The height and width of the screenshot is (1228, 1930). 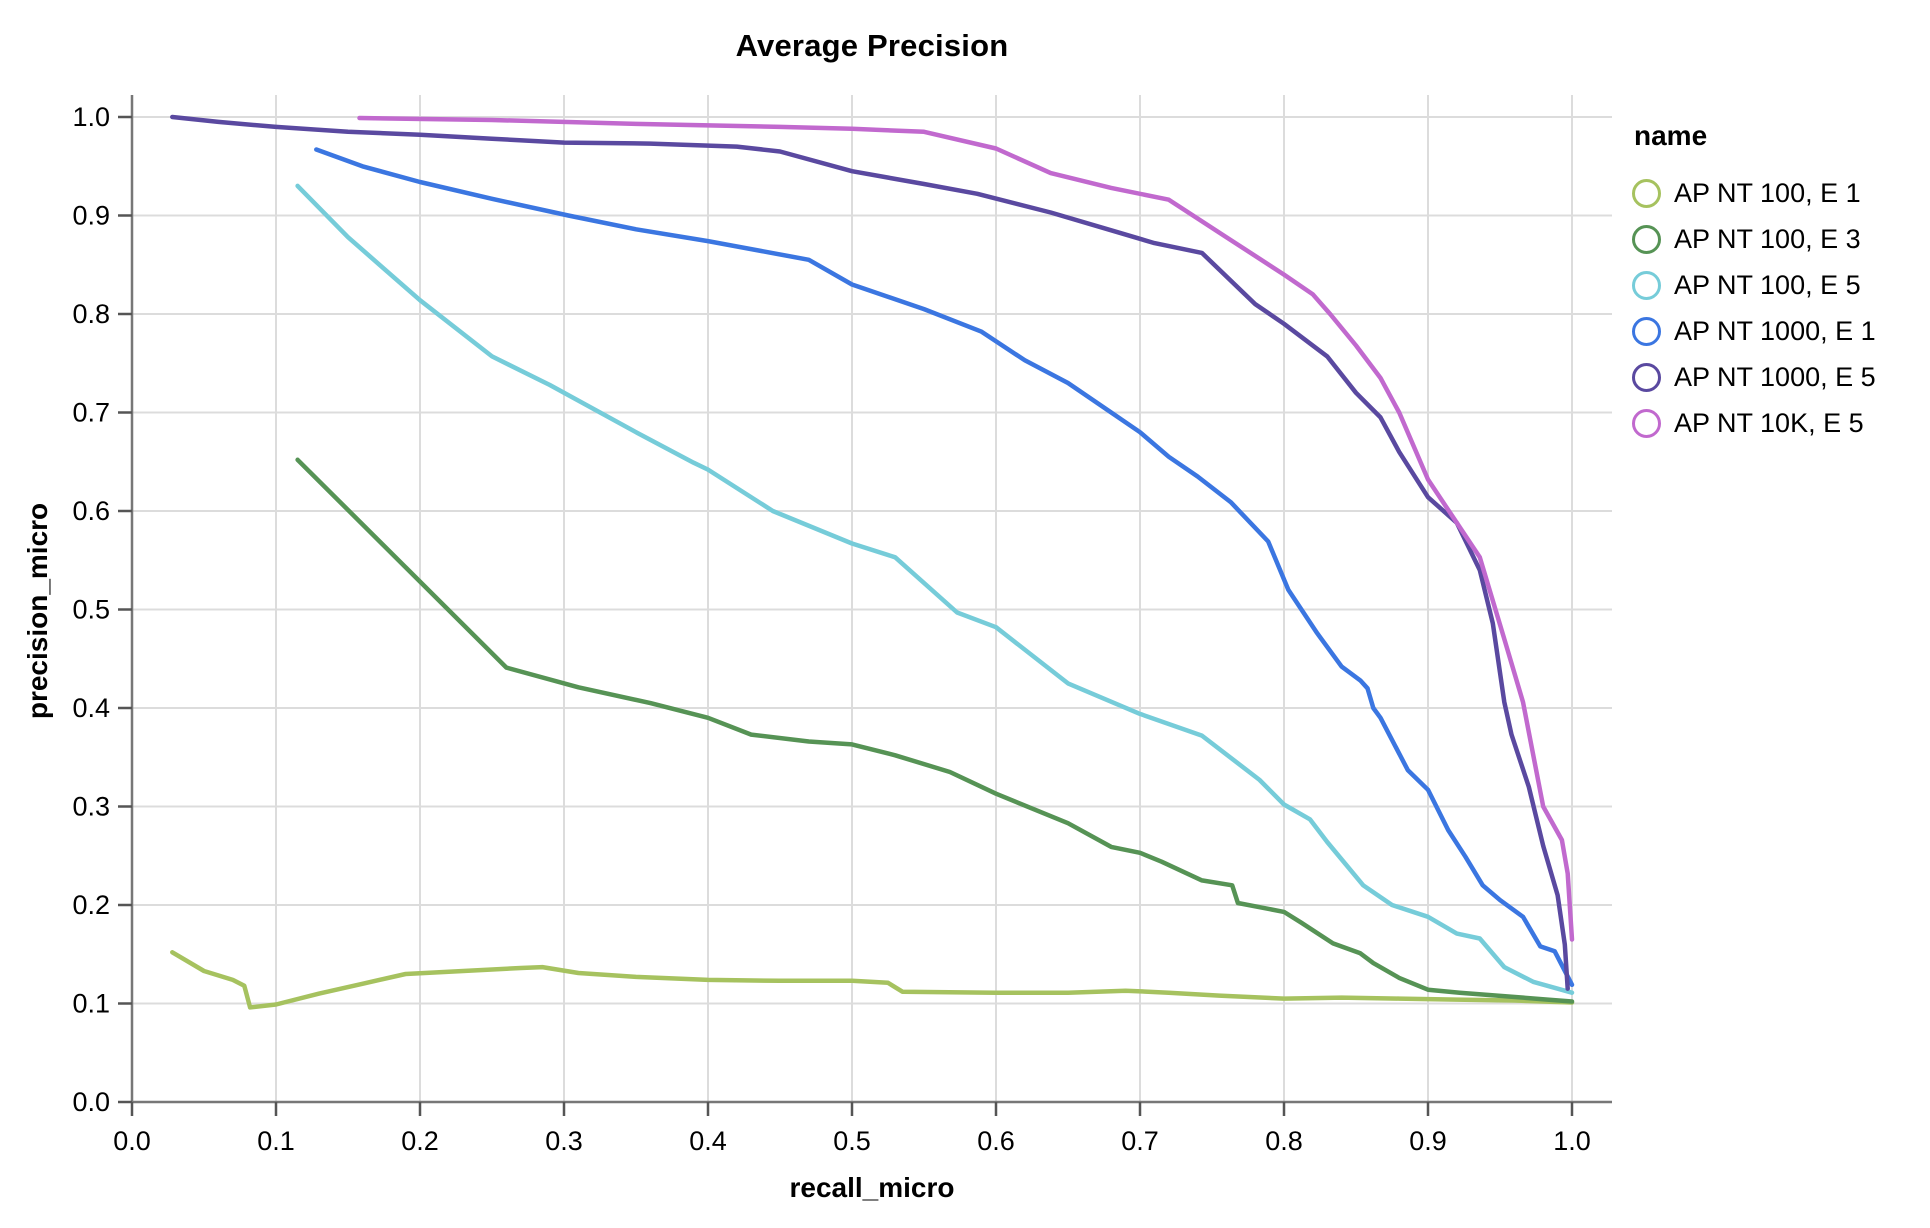 What do you see at coordinates (132, 1141) in the screenshot?
I see `x-tick-label: 0.0` at bounding box center [132, 1141].